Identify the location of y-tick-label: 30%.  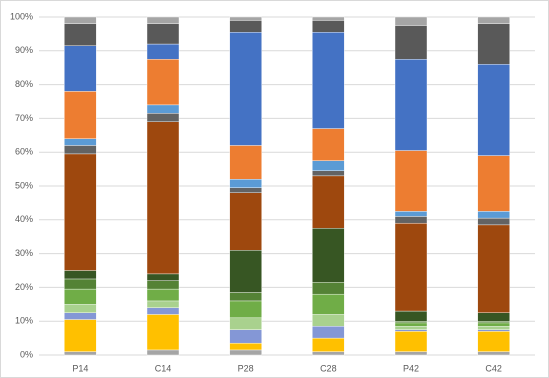
(24, 253).